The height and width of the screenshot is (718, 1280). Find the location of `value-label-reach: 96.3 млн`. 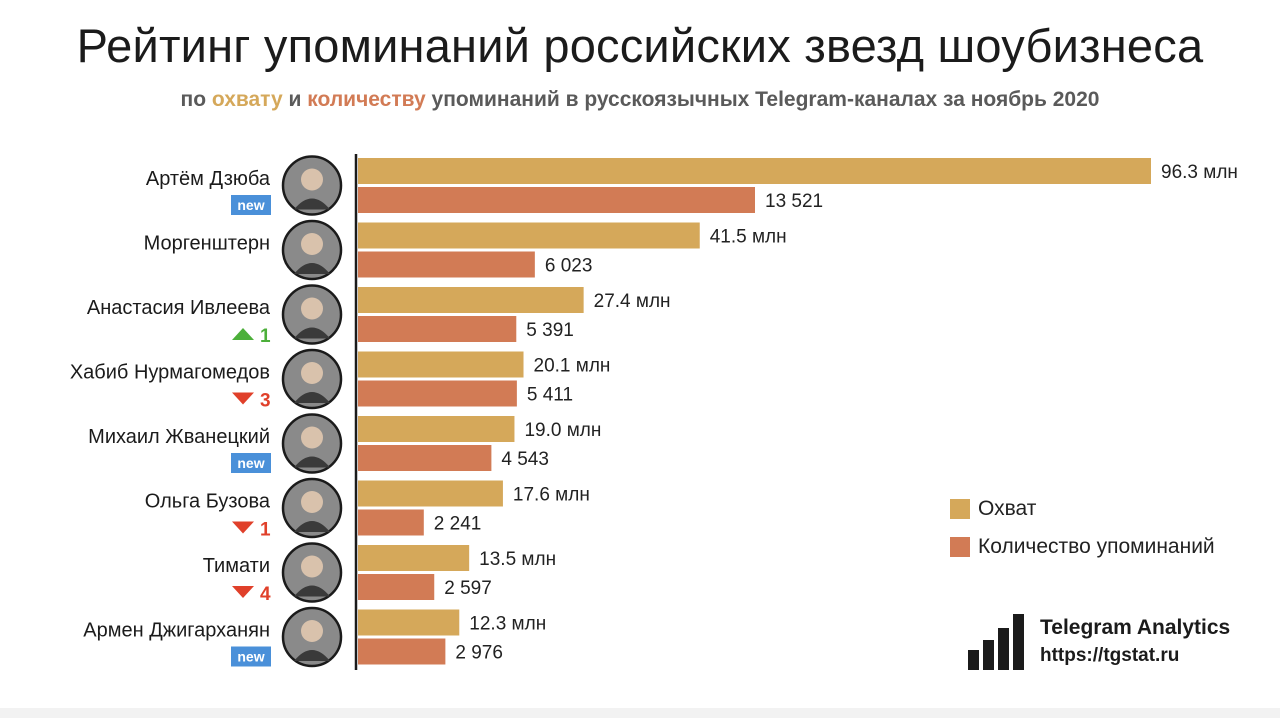

value-label-reach: 96.3 млн is located at coordinates (1199, 172).